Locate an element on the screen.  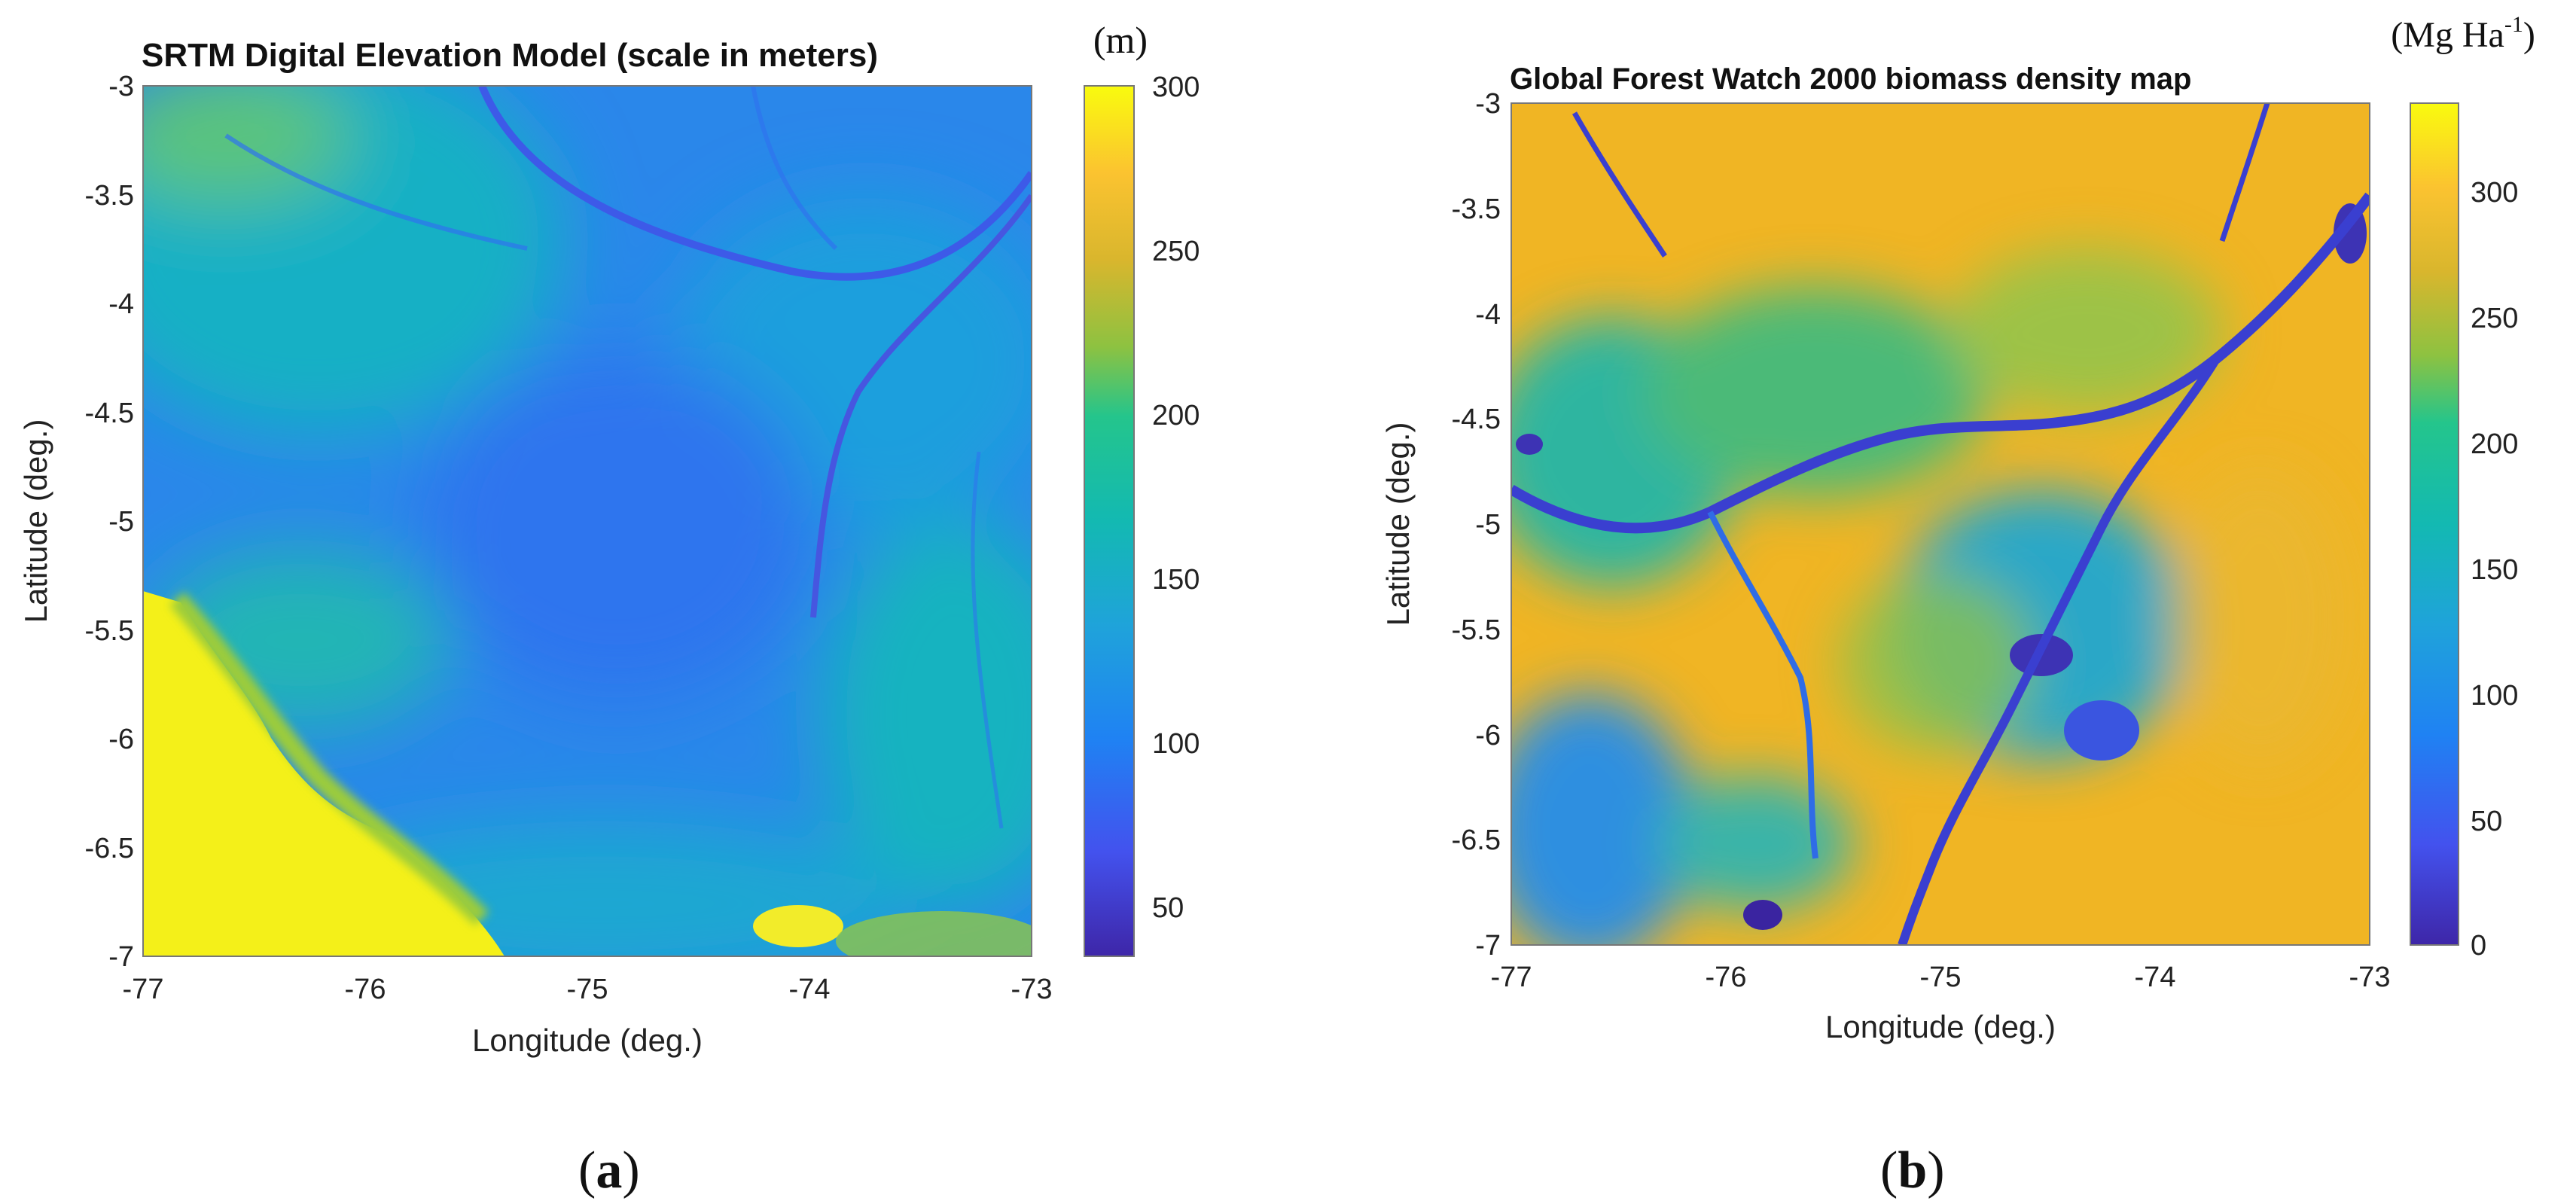
y-ticks-b: -3 -3.5 -4 -4.5 -5 -5.5 -6 -6.5 -7 is located at coordinates (1476, 525).